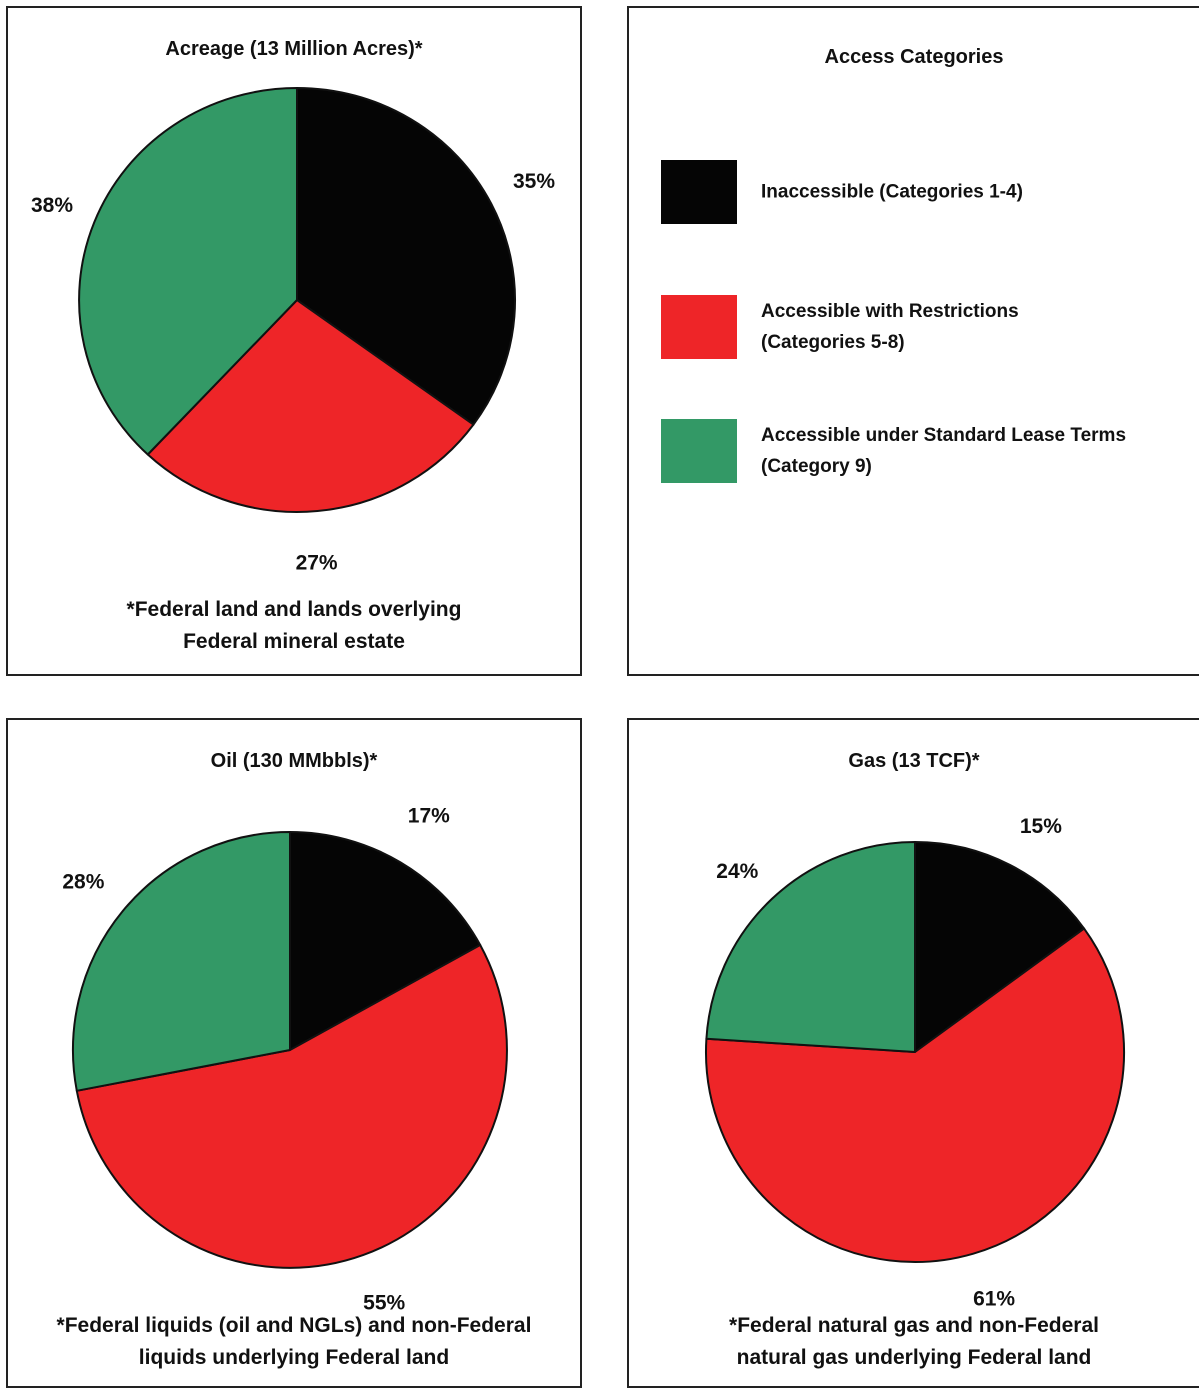 This screenshot has height=1390, width=1199. What do you see at coordinates (429, 816) in the screenshot?
I see `pie-label-inaccessible: 17%` at bounding box center [429, 816].